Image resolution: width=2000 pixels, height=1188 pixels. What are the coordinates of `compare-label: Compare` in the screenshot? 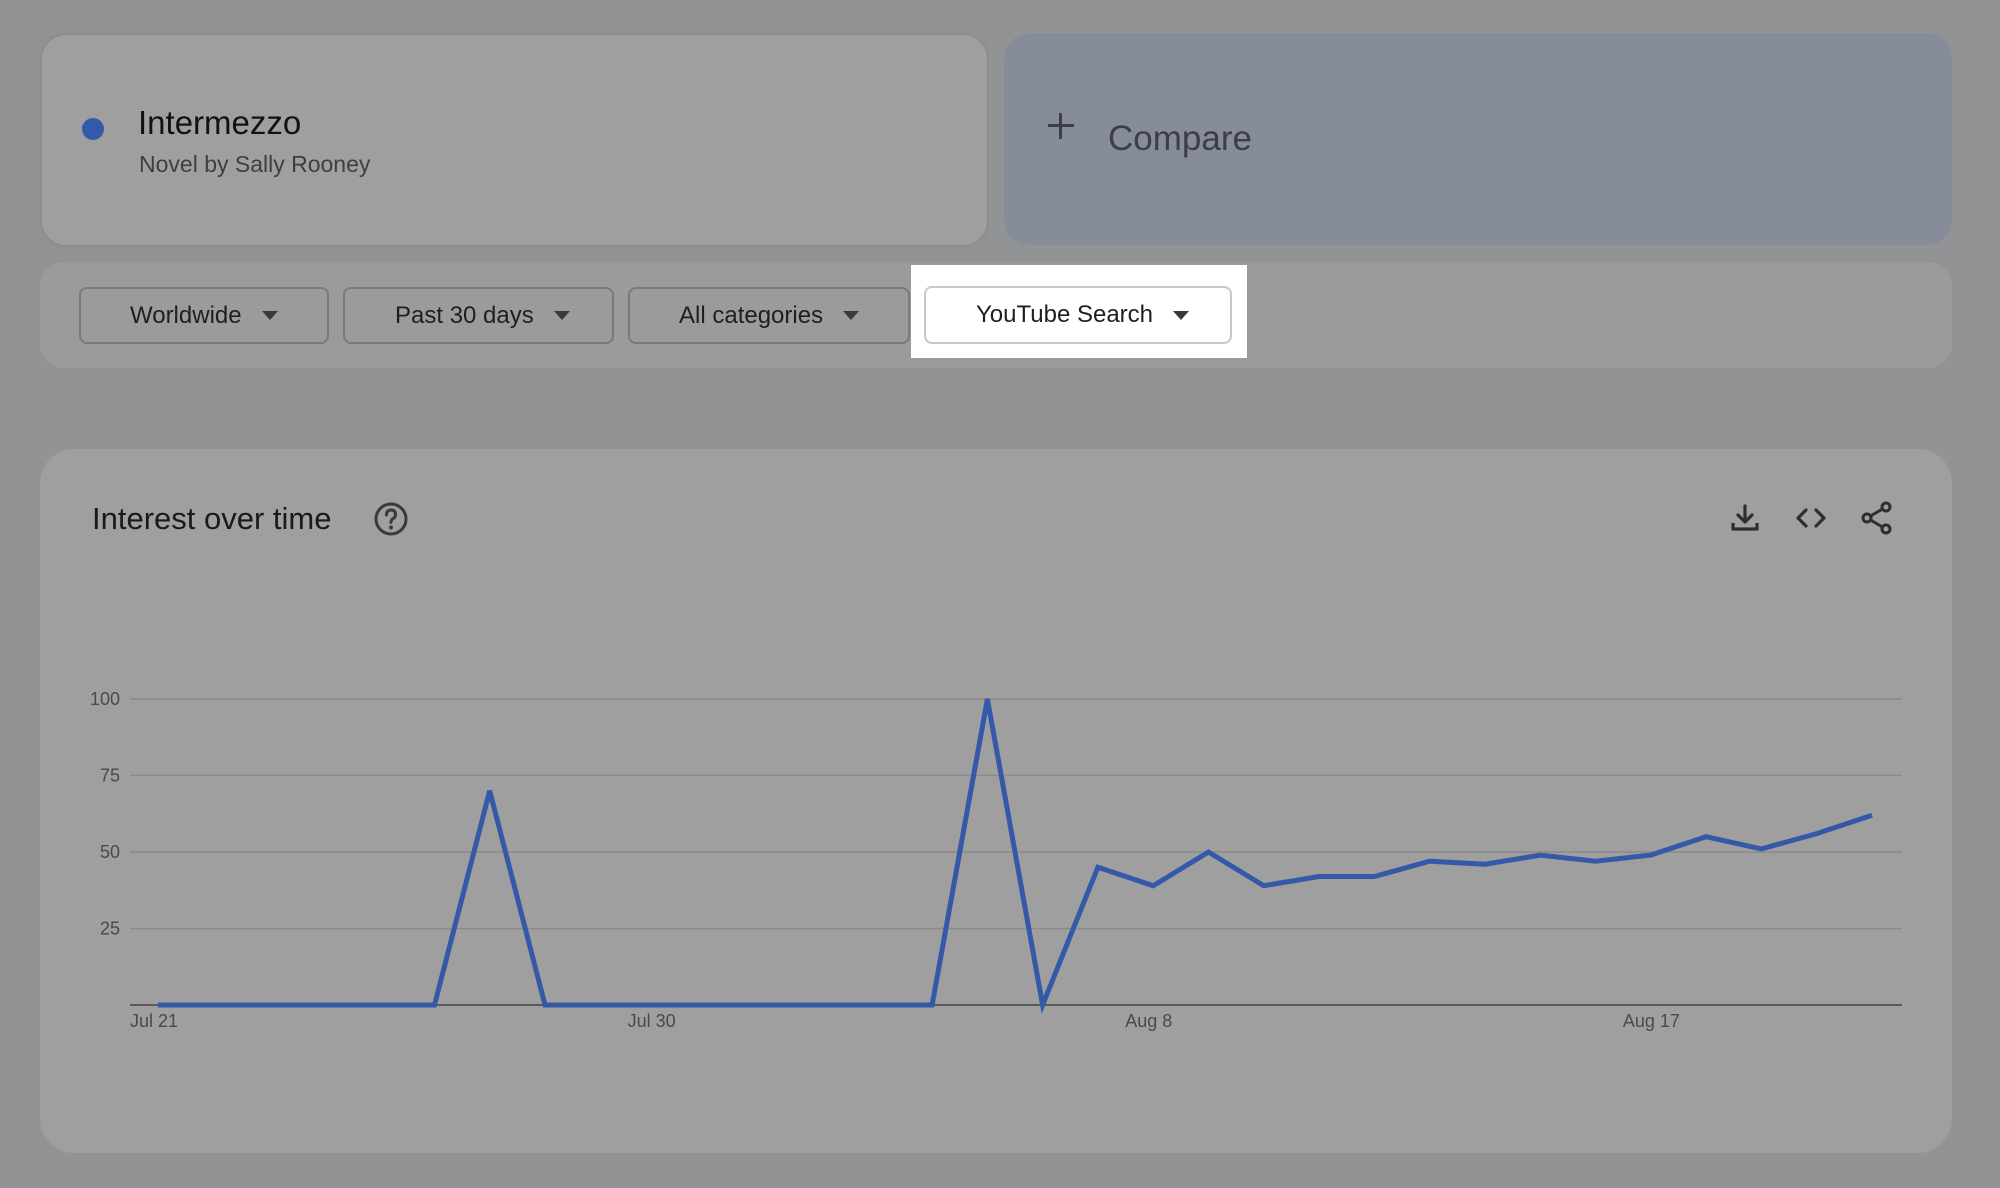 It's located at (1180, 138).